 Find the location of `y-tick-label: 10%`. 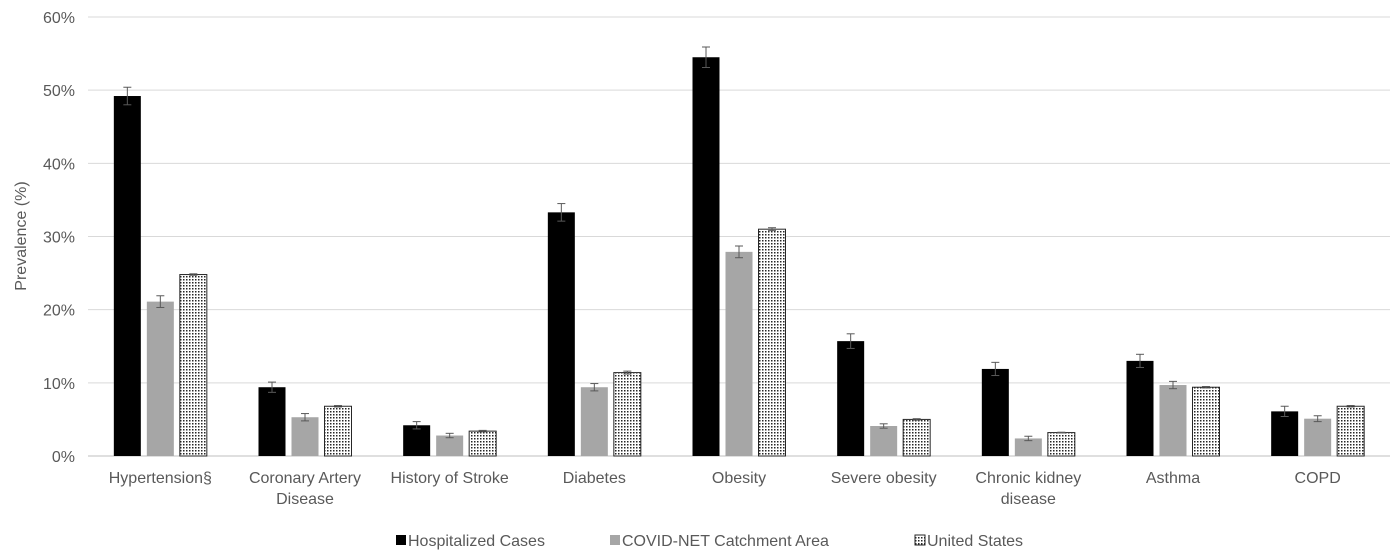

y-tick-label: 10% is located at coordinates (59, 384).